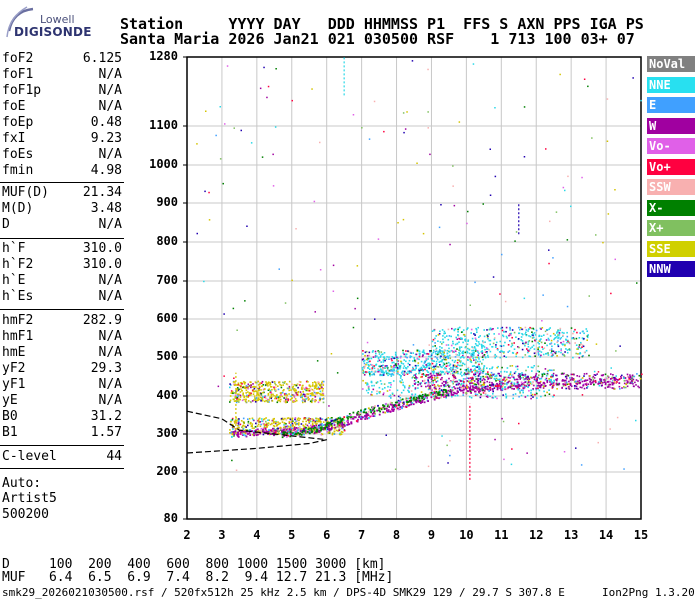 Image resolution: width=700 pixels, height=600 pixels. I want to click on param-row-b0: B0 31.2, so click(62, 416).